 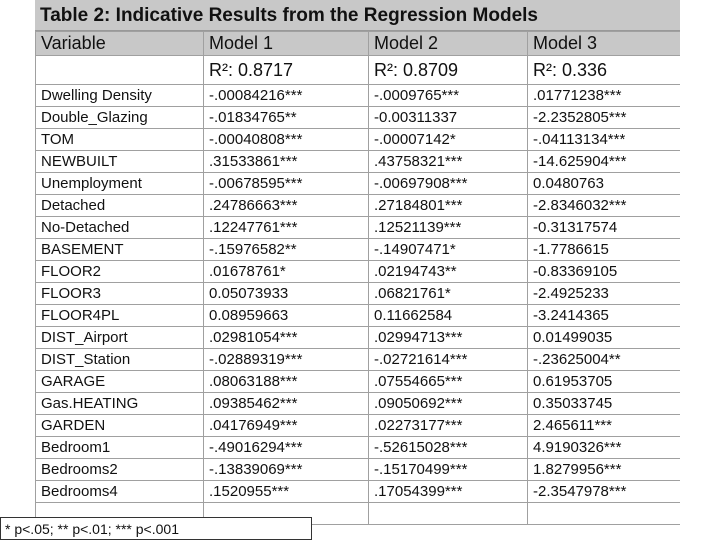 What do you see at coordinates (448, 403) in the screenshot?
I see `cell: .09050692***` at bounding box center [448, 403].